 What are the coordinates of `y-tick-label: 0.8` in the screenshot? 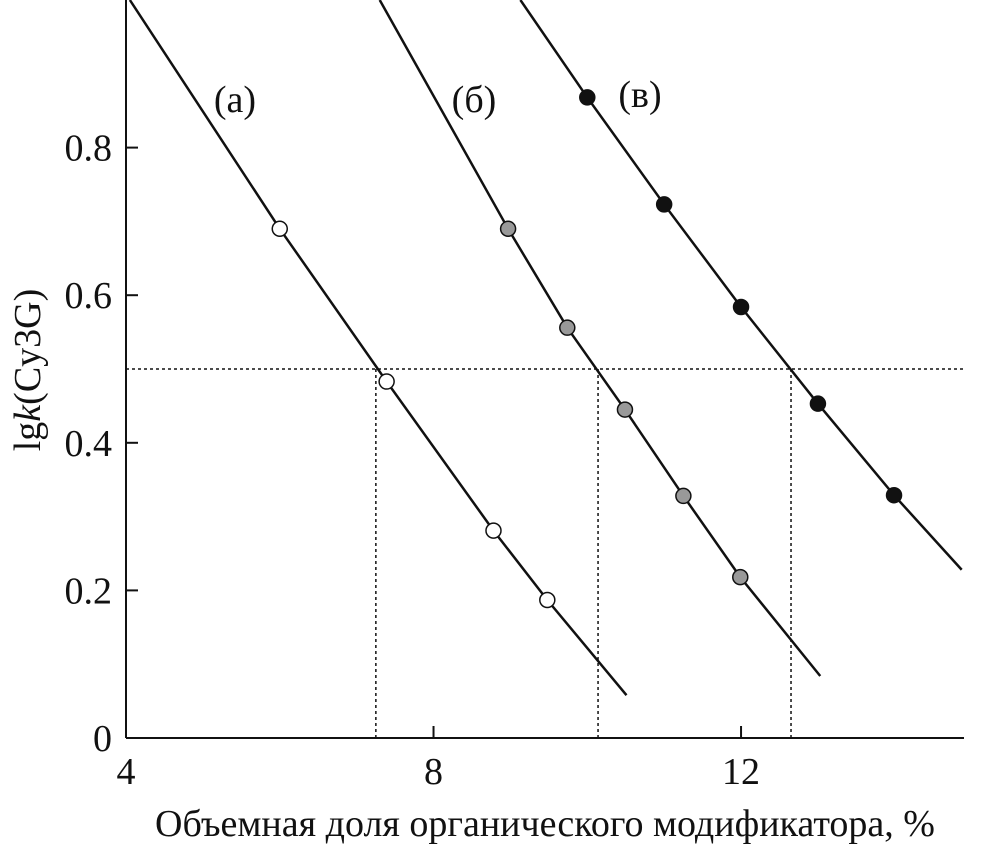 It's located at (89, 149).